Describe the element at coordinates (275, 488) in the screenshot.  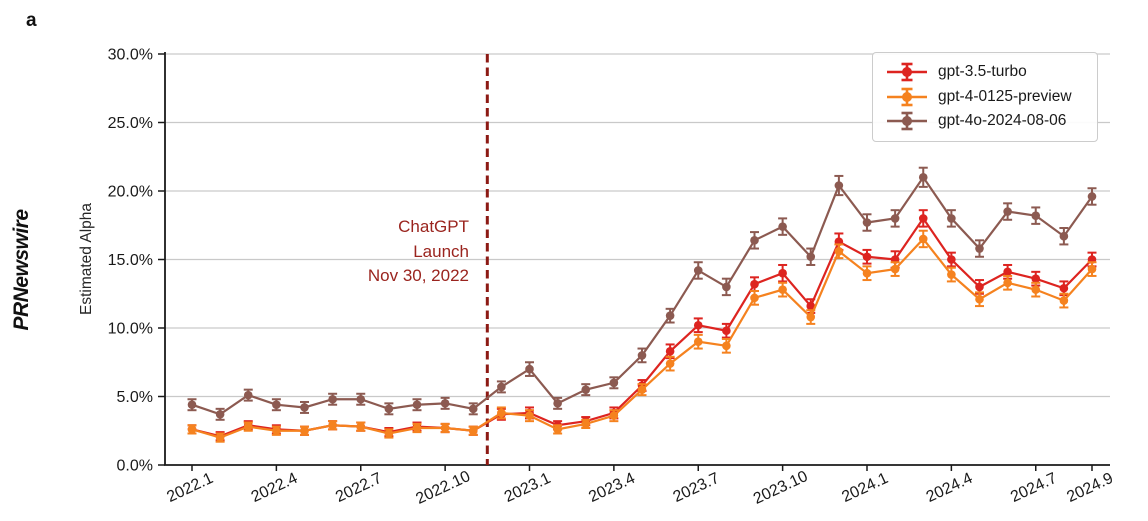
I see `x-tick-label: 2022.4` at that location.